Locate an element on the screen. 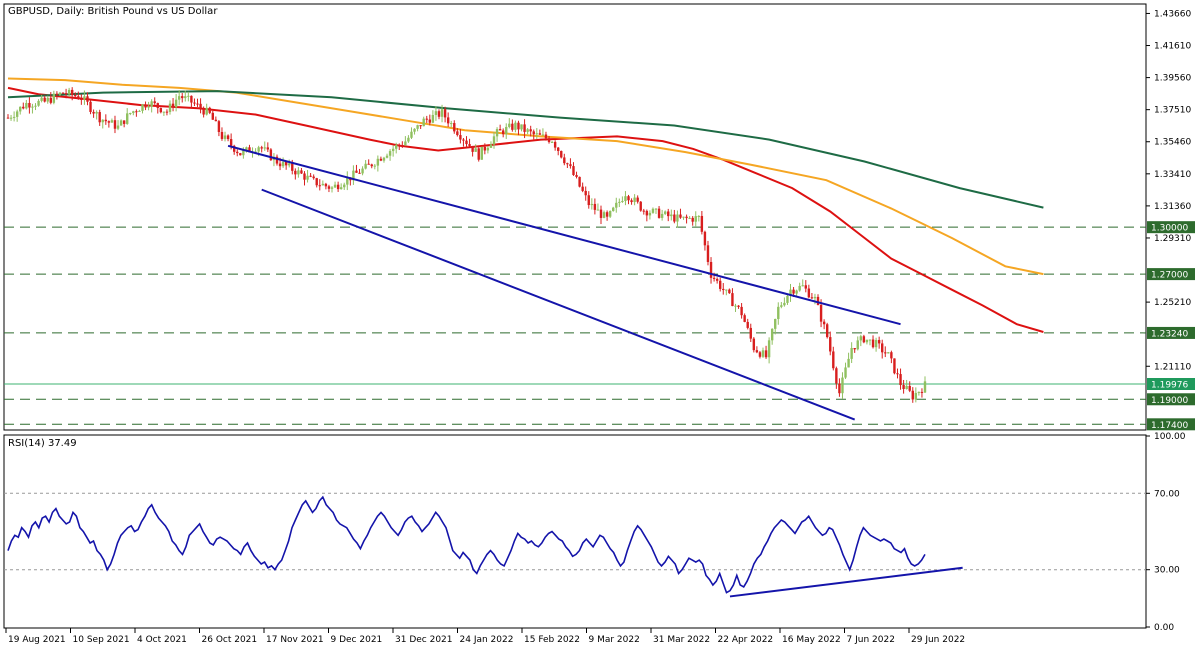 The width and height of the screenshot is (1200, 654). price-tick-label: 1.21110 is located at coordinates (1172, 367).